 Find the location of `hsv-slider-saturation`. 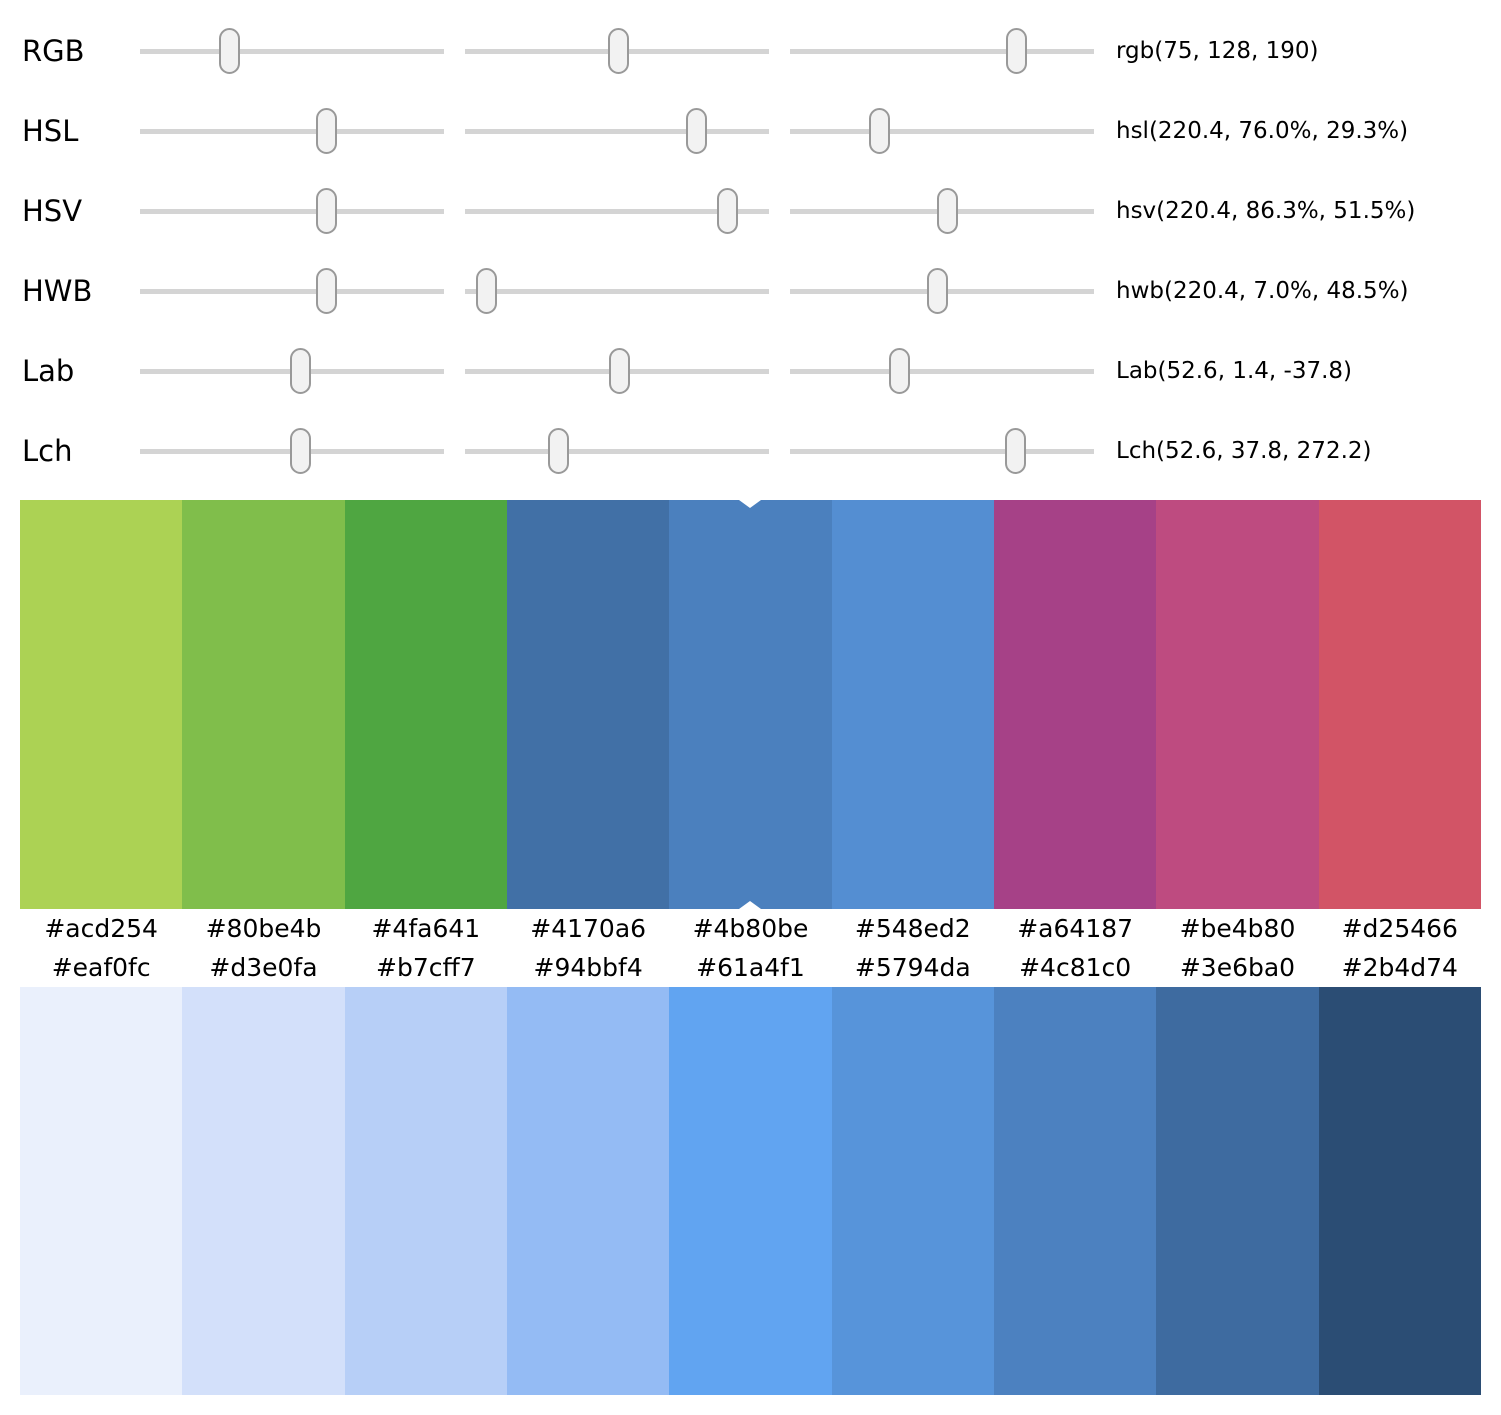

hsv-slider-saturation is located at coordinates (617, 211).